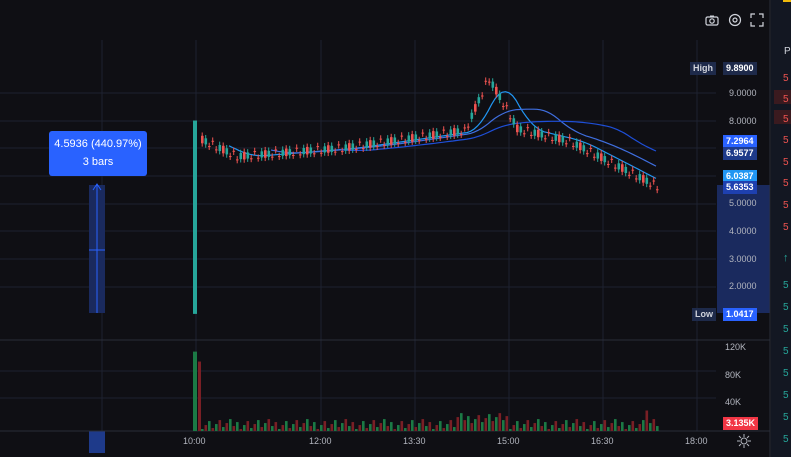 This screenshot has width=791, height=457. I want to click on measure-change: 4.5936 (440.97%), so click(98, 144).